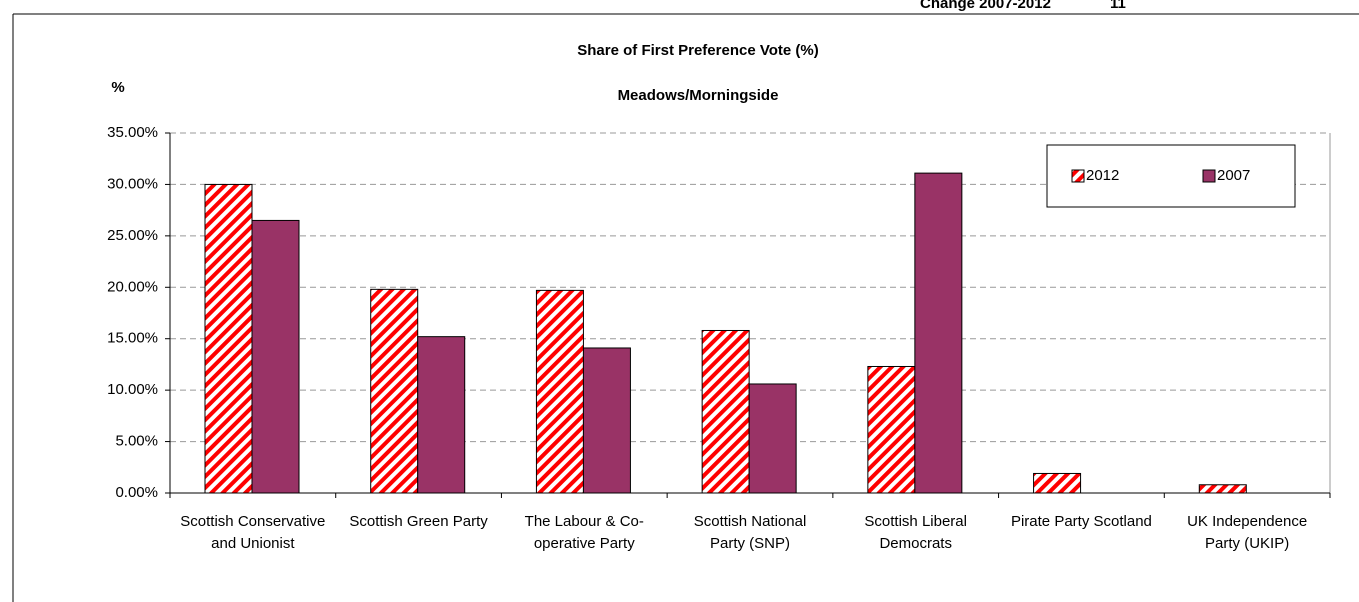  What do you see at coordinates (1118, 6) in the screenshot?
I see `annotation: 11` at bounding box center [1118, 6].